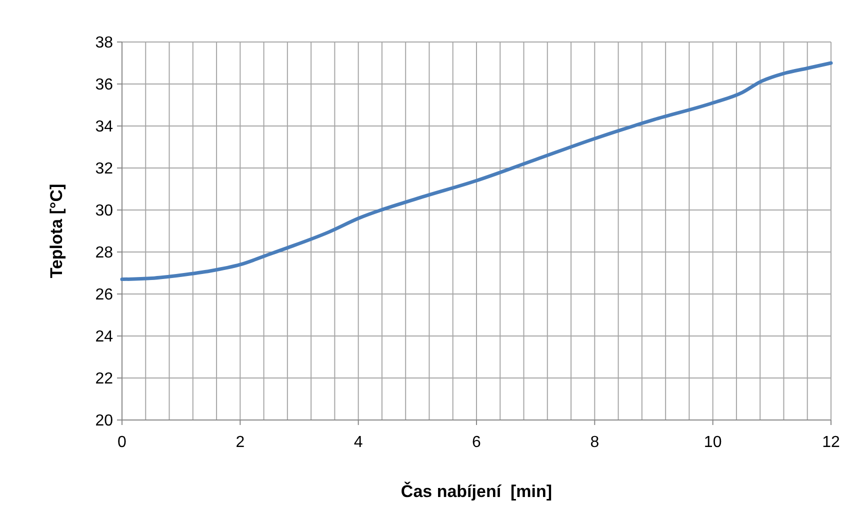 The image size is (855, 524). Describe the element at coordinates (713, 442) in the screenshot. I see `x-tick-label: 10` at that location.